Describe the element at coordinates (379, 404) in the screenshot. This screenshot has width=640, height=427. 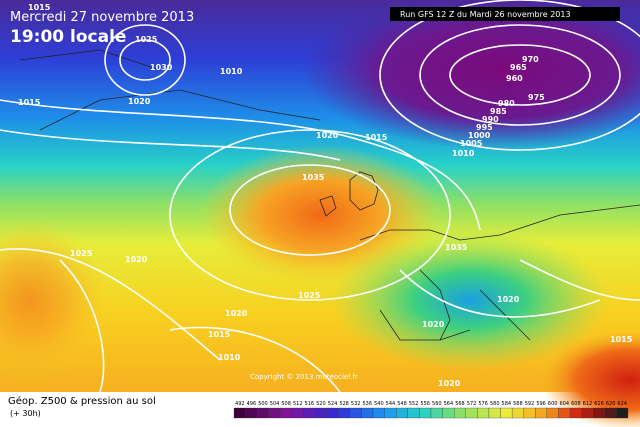
I see `colorbar-label: 540` at that location.